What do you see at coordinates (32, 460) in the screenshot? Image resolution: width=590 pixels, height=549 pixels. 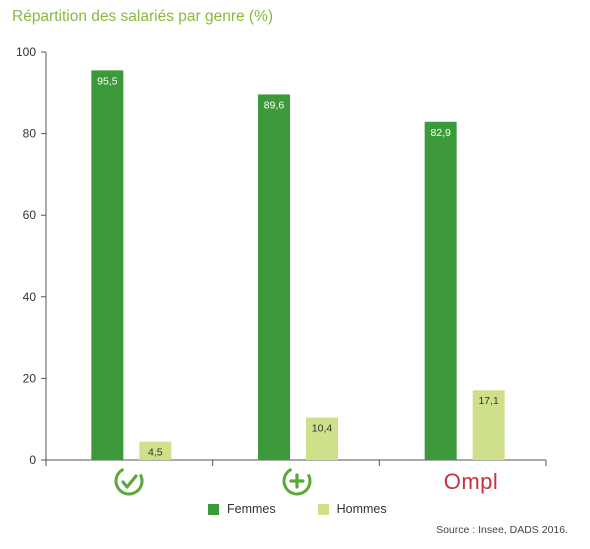 I see `y-tick-label: 0` at bounding box center [32, 460].